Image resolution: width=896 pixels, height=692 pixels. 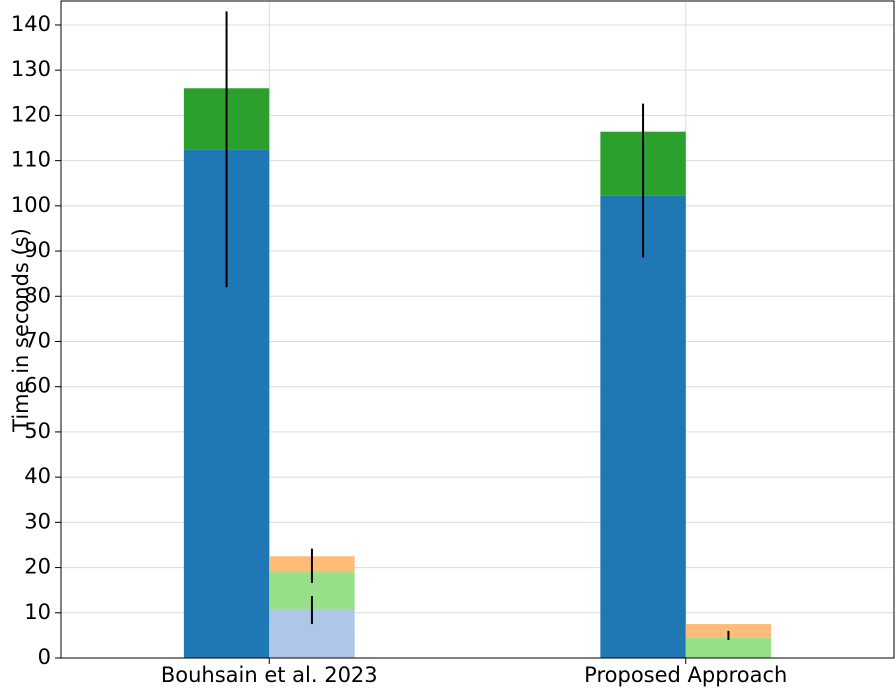 What do you see at coordinates (37, 295) in the screenshot?
I see `y-tick-label: 80` at bounding box center [37, 295].